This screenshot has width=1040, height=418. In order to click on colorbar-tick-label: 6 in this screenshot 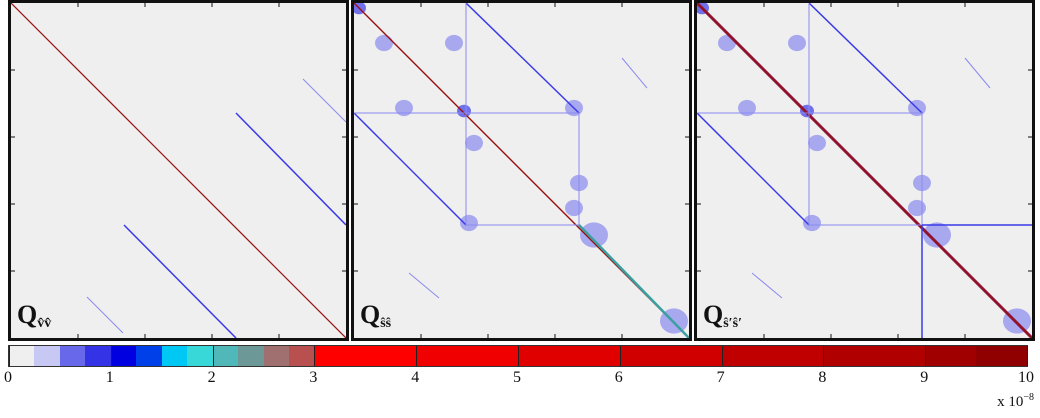, I will do `click(618, 377)`.